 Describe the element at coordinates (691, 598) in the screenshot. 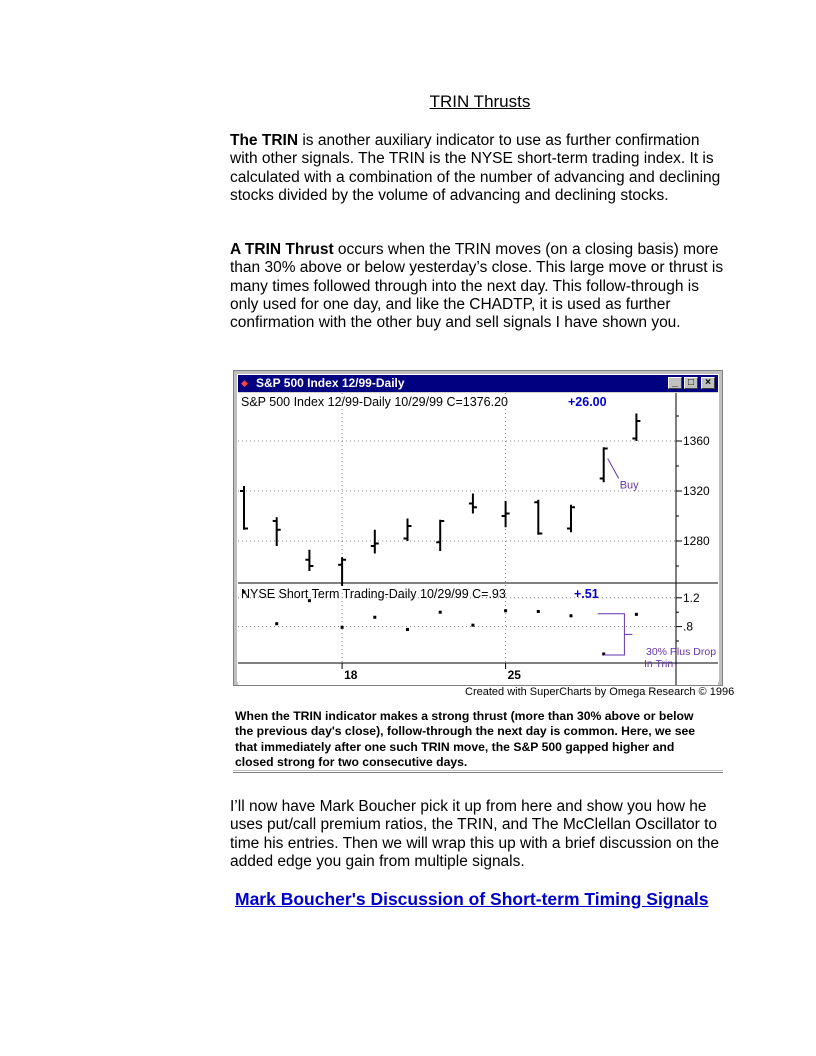

I see `trin-tick-label: 1.2` at that location.